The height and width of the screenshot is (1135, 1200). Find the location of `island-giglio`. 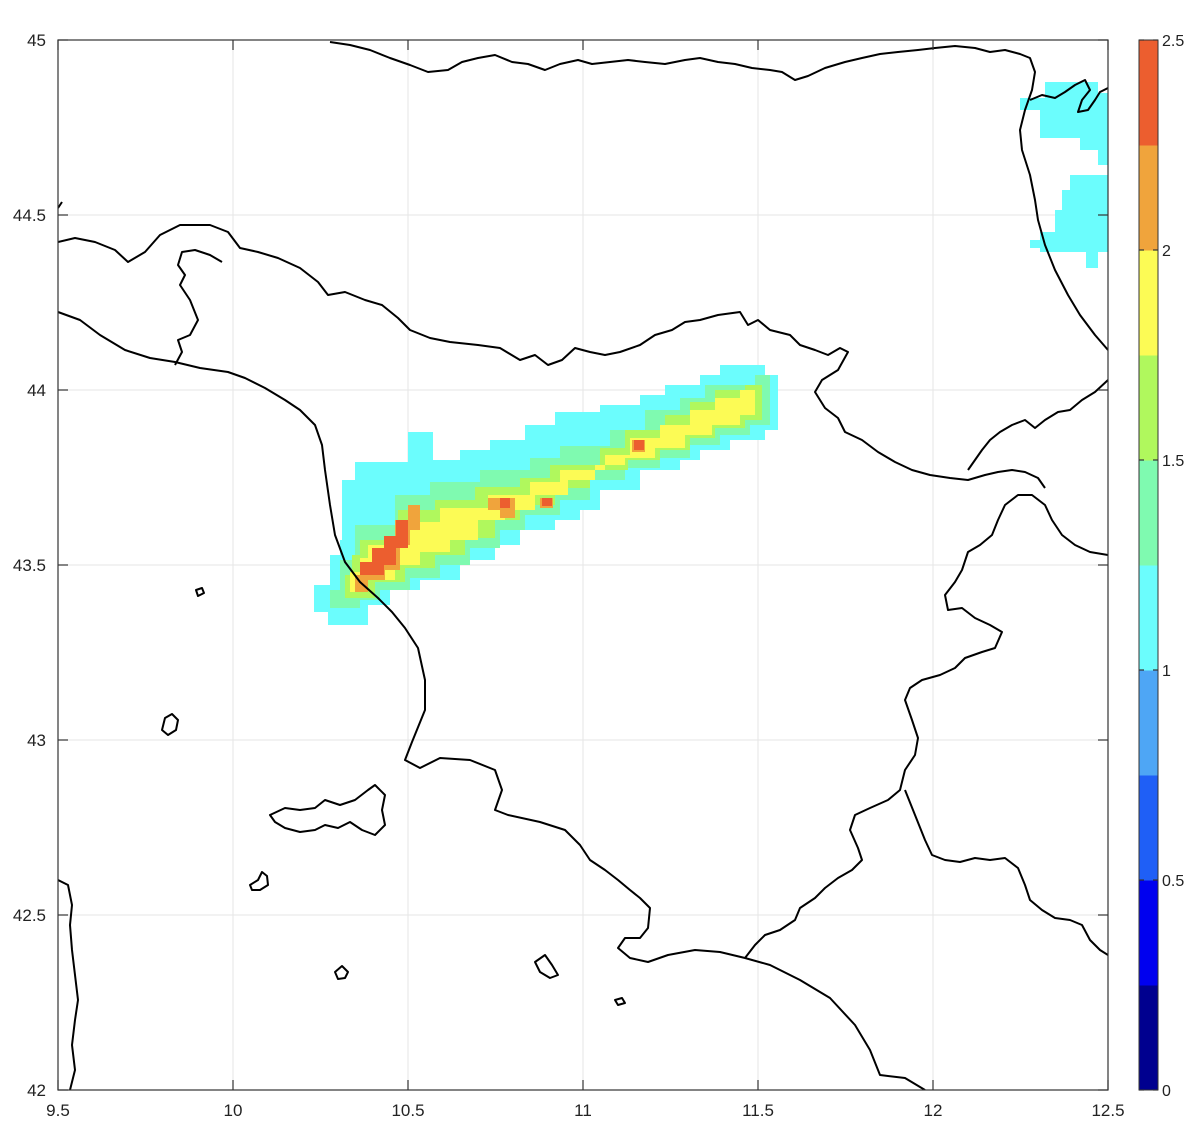

island-giglio is located at coordinates (546, 966).